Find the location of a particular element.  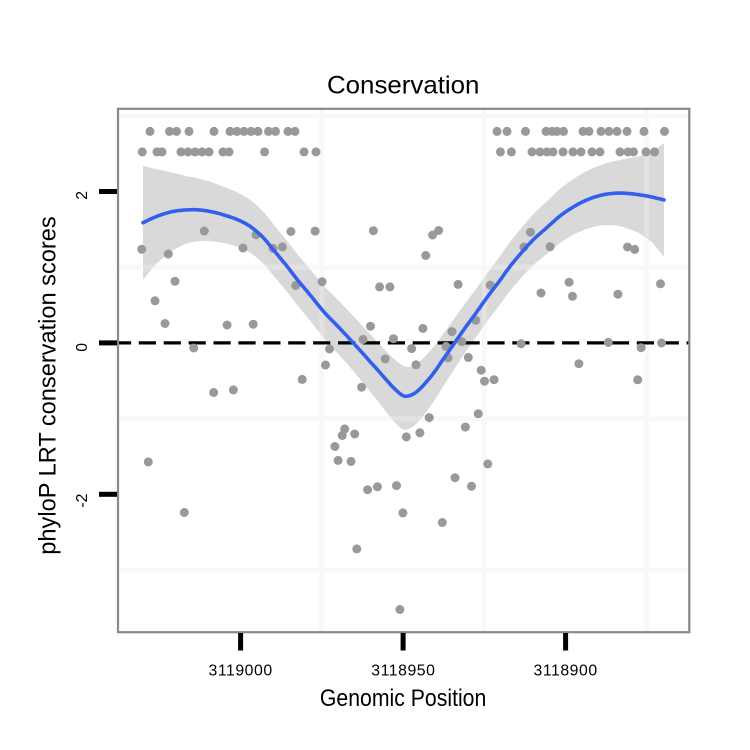

svg-text: Genomic Position is located at coordinates (403, 698).